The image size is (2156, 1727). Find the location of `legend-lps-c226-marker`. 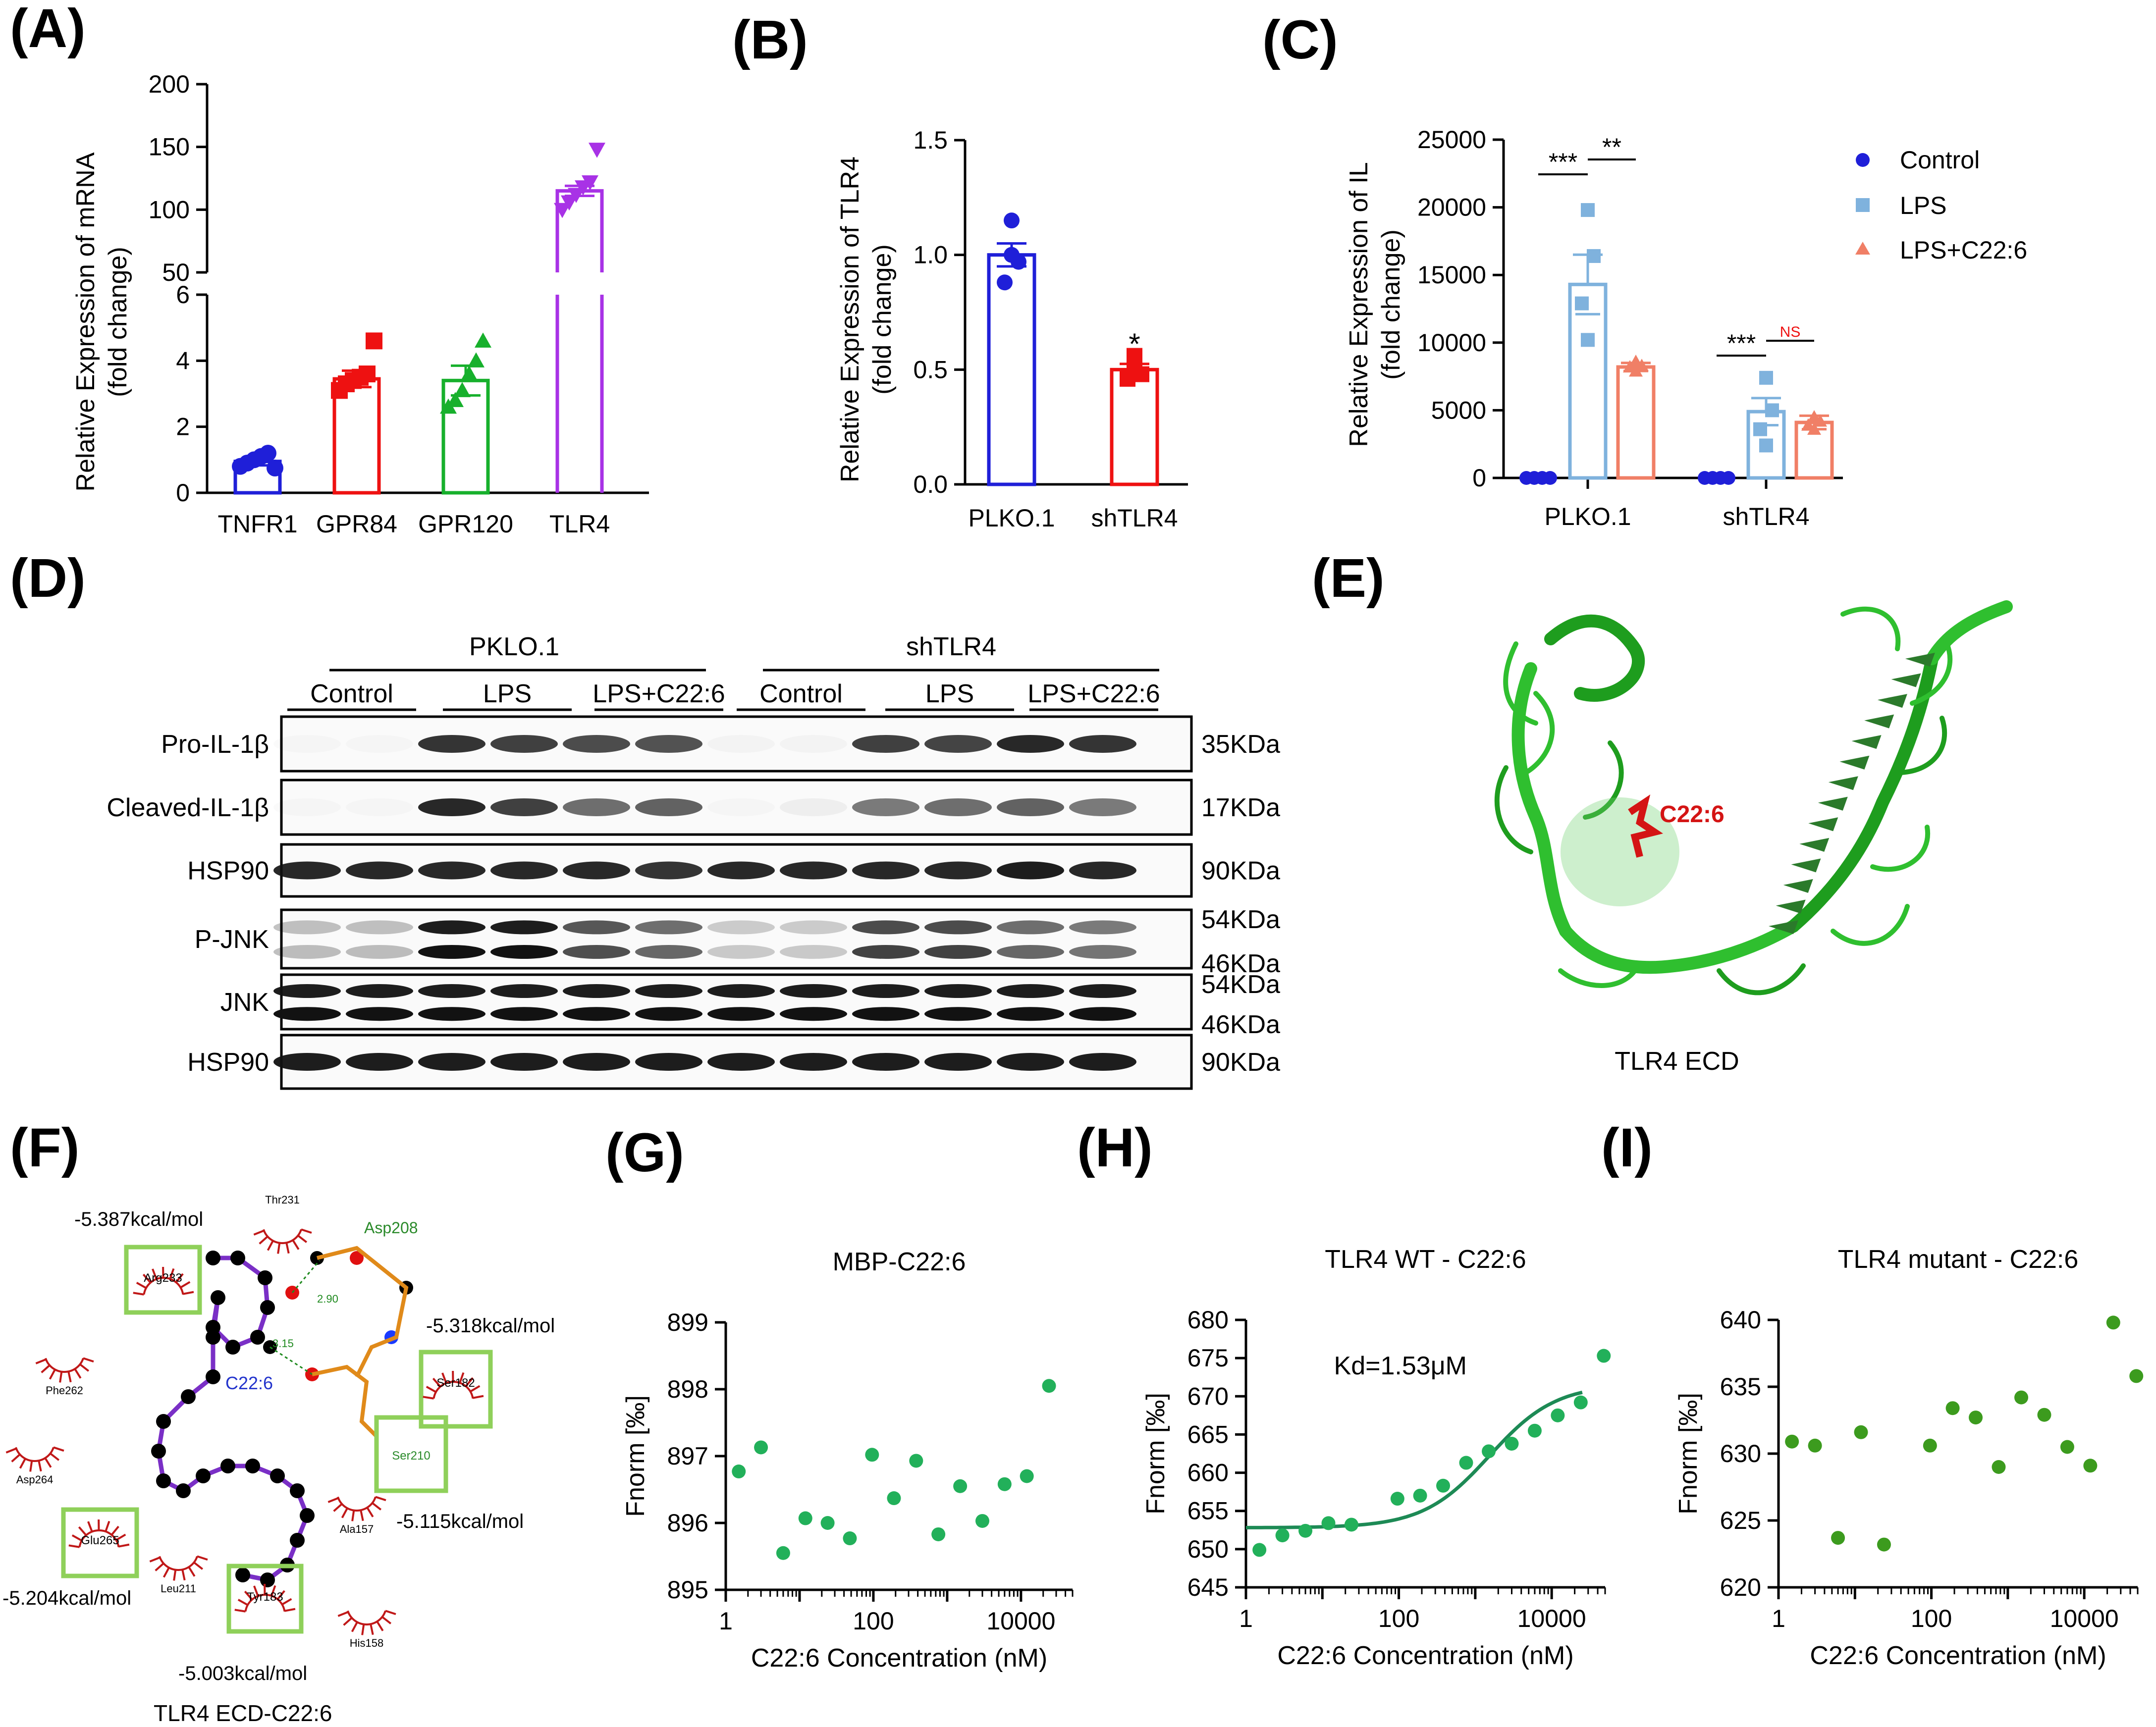

legend-lps-c226-marker is located at coordinates (1863, 248).